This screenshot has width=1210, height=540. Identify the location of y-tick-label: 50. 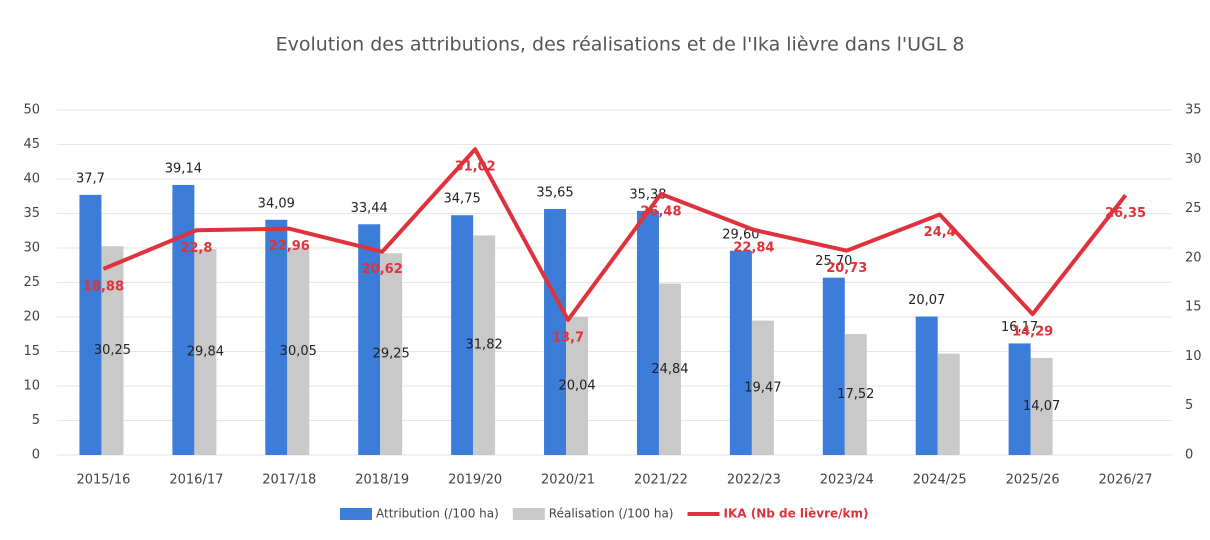
(31, 110).